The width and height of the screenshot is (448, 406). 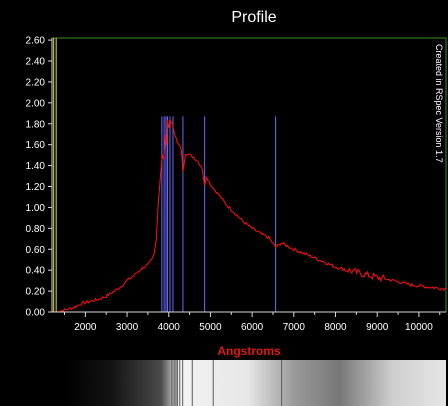 I want to click on software-credit: Created in RSpec Version 1.7, so click(x=439, y=103).